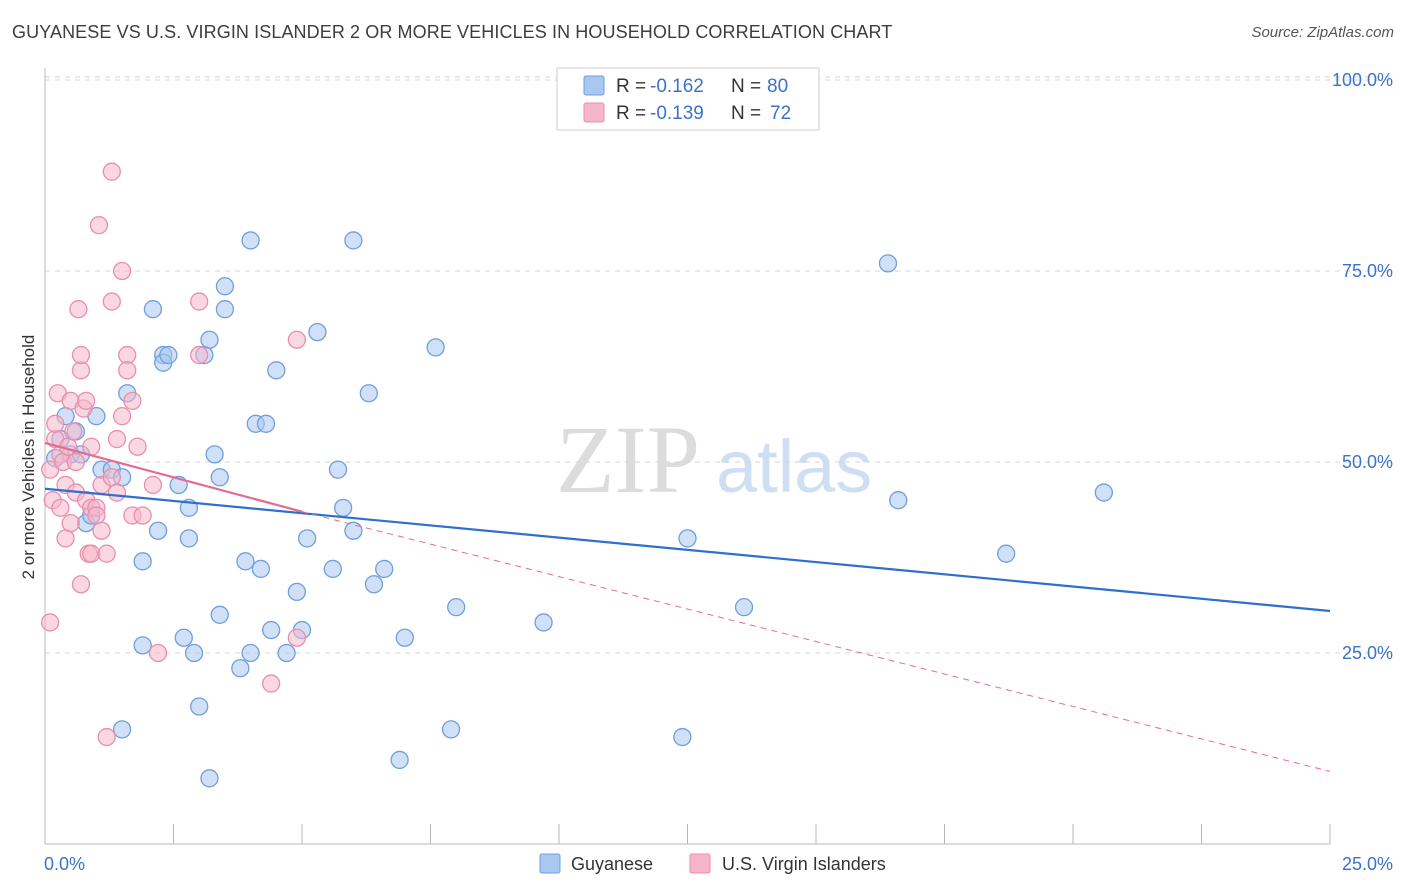 This screenshot has height=892, width=1406. I want to click on bottom-legend: Guyanese U.S. Virgin Islanders, so click(712, 863).